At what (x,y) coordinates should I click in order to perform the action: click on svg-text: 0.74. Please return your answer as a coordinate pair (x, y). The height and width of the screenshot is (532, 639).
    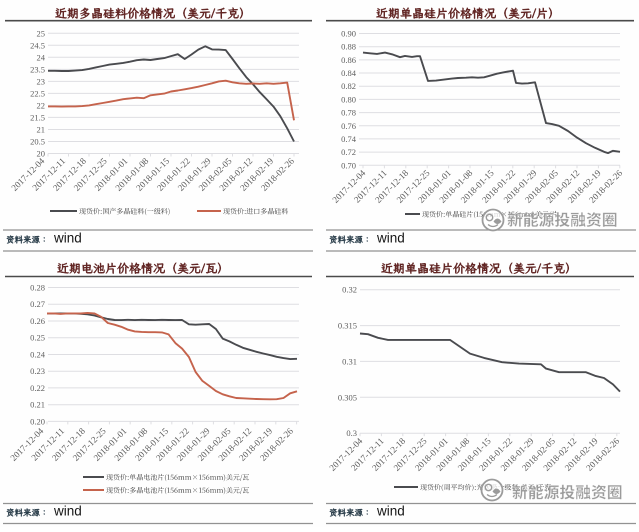
    Looking at the image, I should click on (349, 139).